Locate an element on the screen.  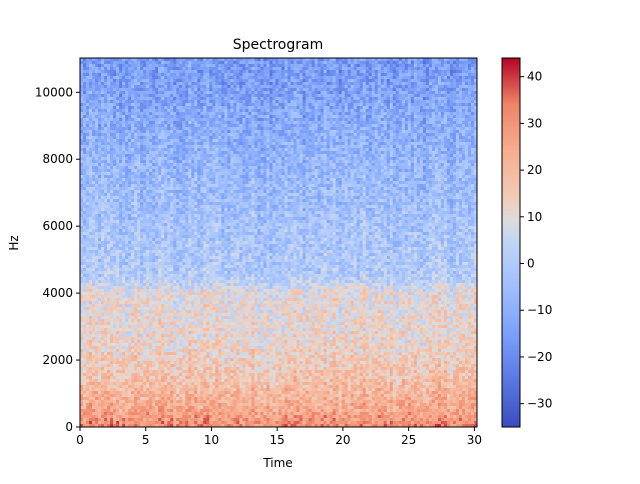
colorbar-tick-label: −10 is located at coordinates (539, 310).